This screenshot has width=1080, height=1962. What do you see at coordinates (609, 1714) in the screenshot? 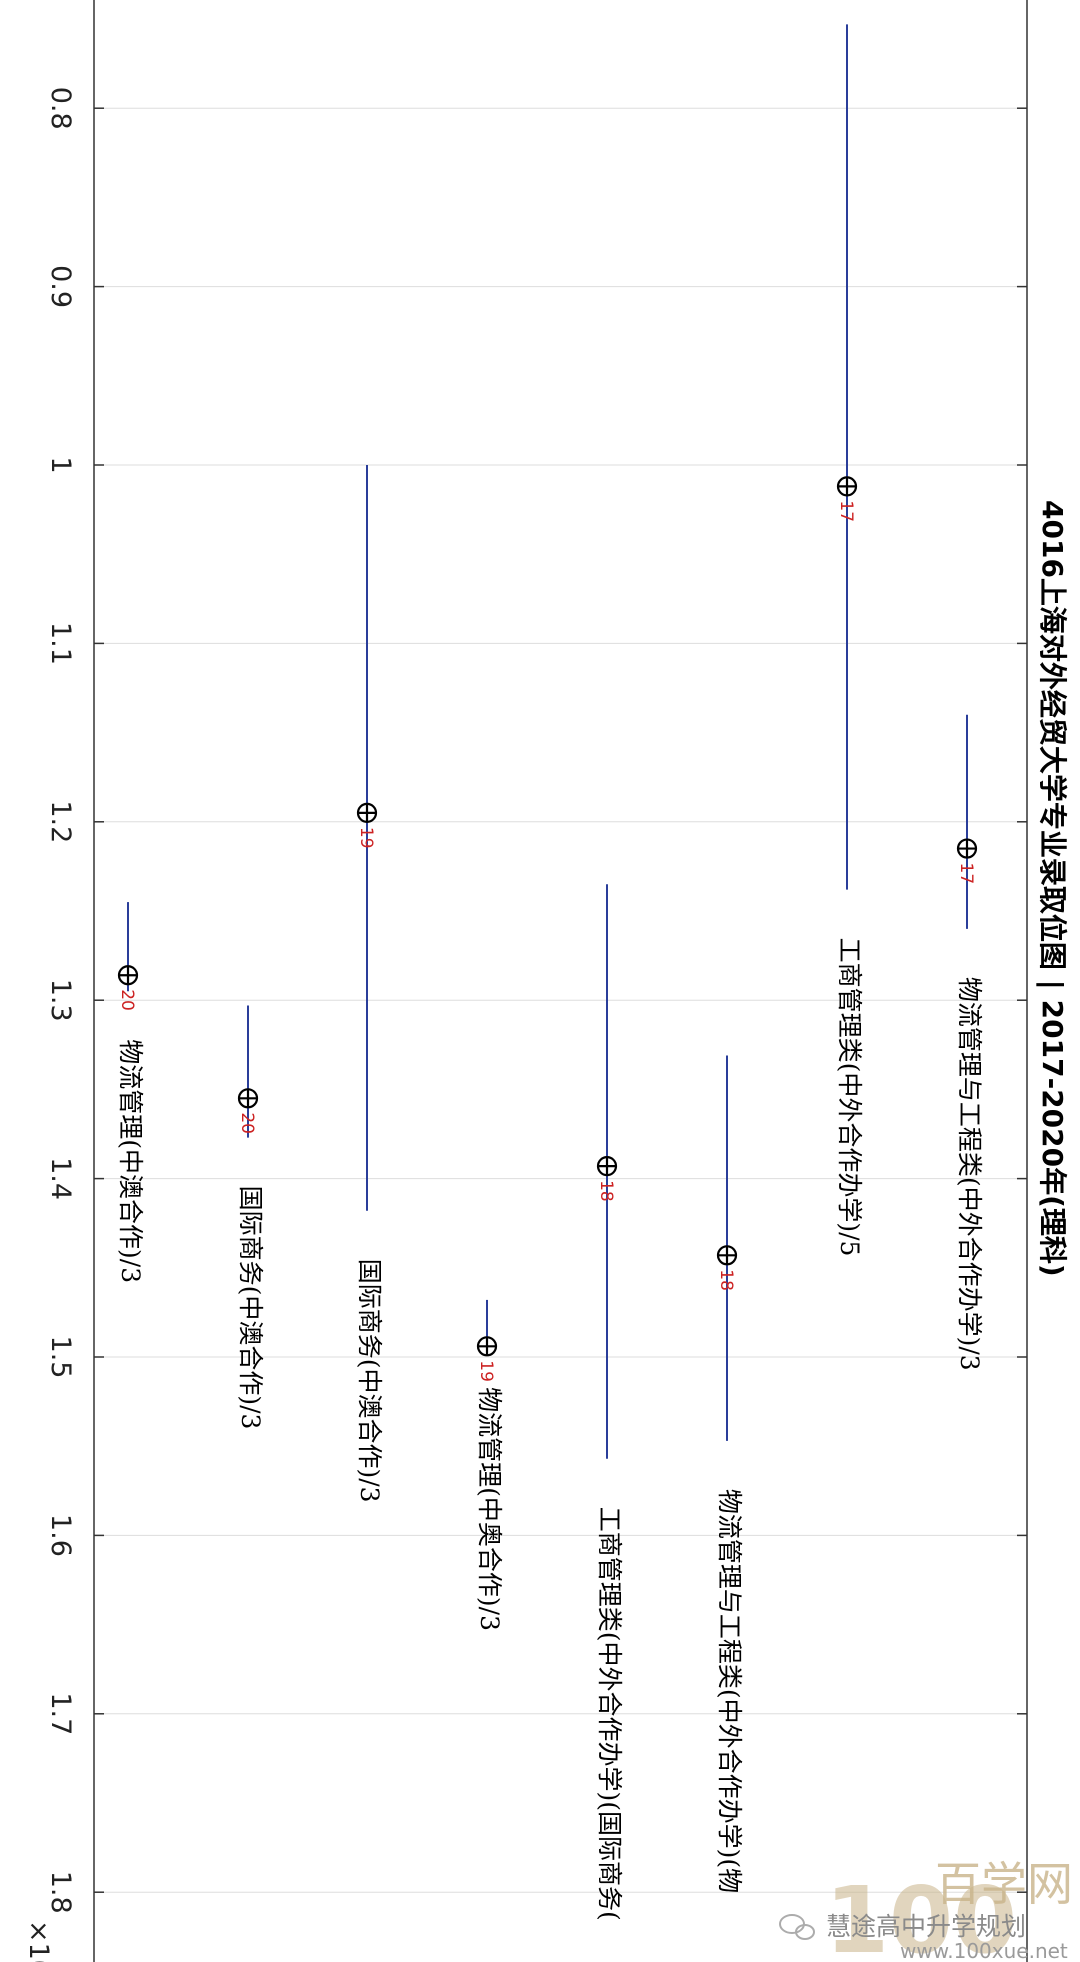
I see `series-label: 工商管理类(中外合作办学)(国际商务(` at bounding box center [609, 1714].